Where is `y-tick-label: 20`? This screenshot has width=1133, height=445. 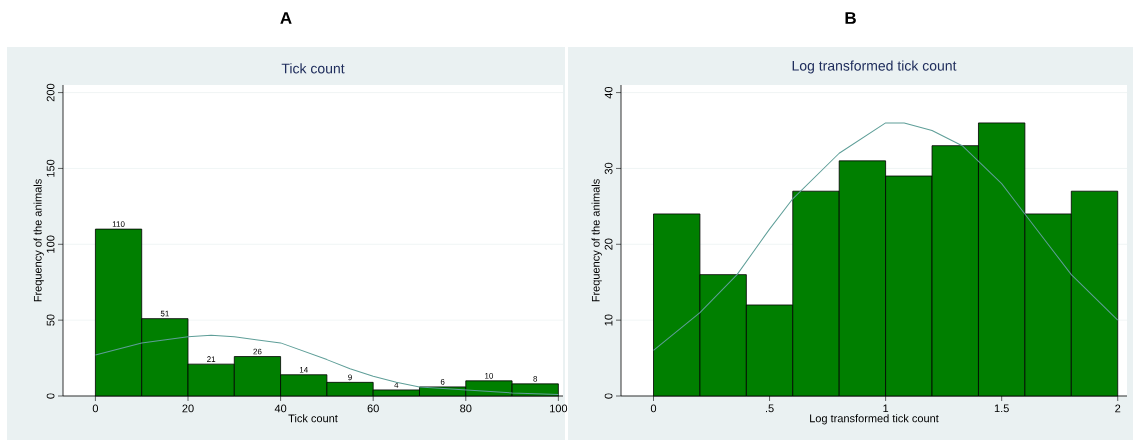
y-tick-label: 20 is located at coordinates (608, 244).